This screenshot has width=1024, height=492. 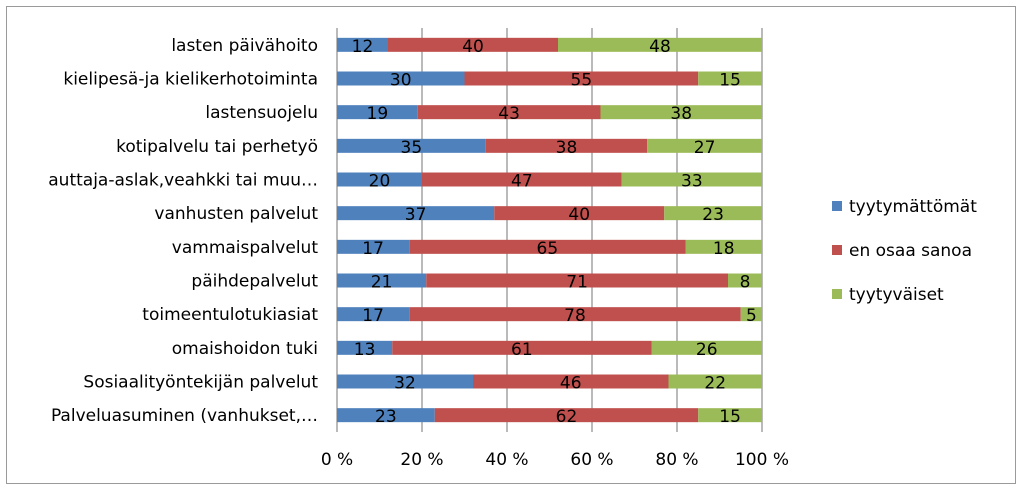 What do you see at coordinates (745, 283) in the screenshot?
I see `data-label: 8` at bounding box center [745, 283].